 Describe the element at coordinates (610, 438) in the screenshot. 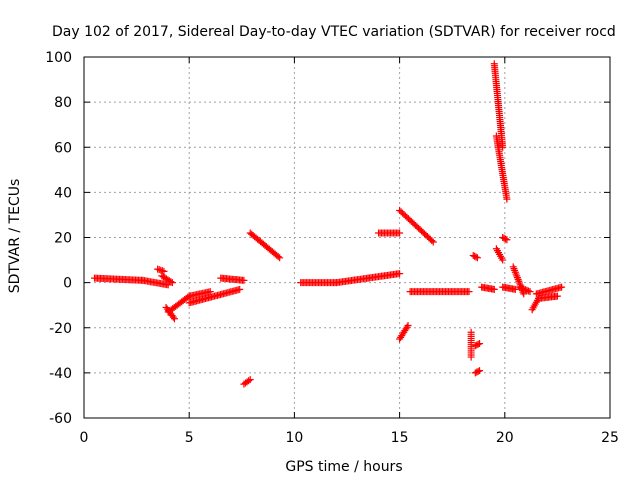

I see `x-tick-label: 25` at that location.